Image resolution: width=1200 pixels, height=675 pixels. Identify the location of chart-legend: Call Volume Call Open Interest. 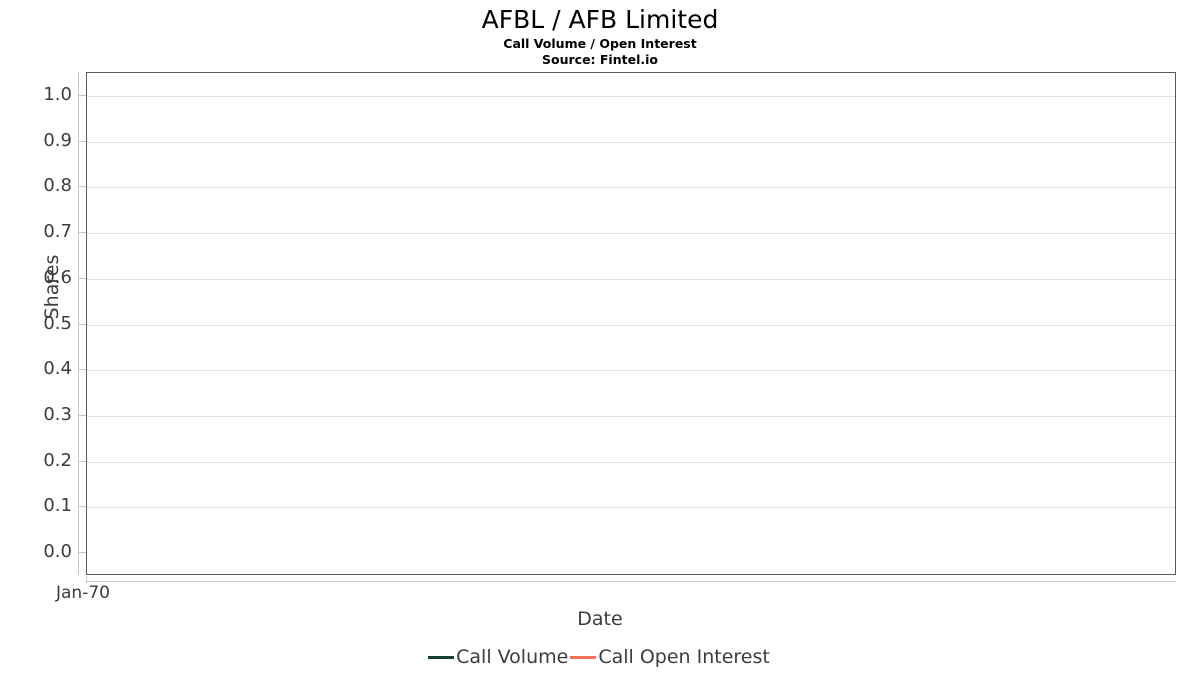
(600, 657).